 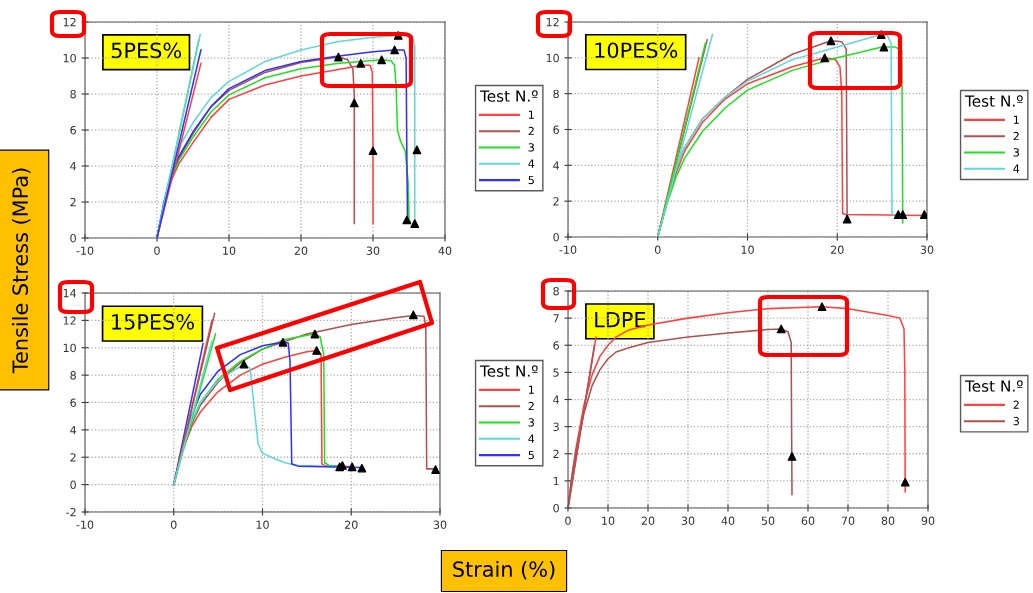 What do you see at coordinates (808, 520) in the screenshot?
I see `x-tick-label: 60` at bounding box center [808, 520].